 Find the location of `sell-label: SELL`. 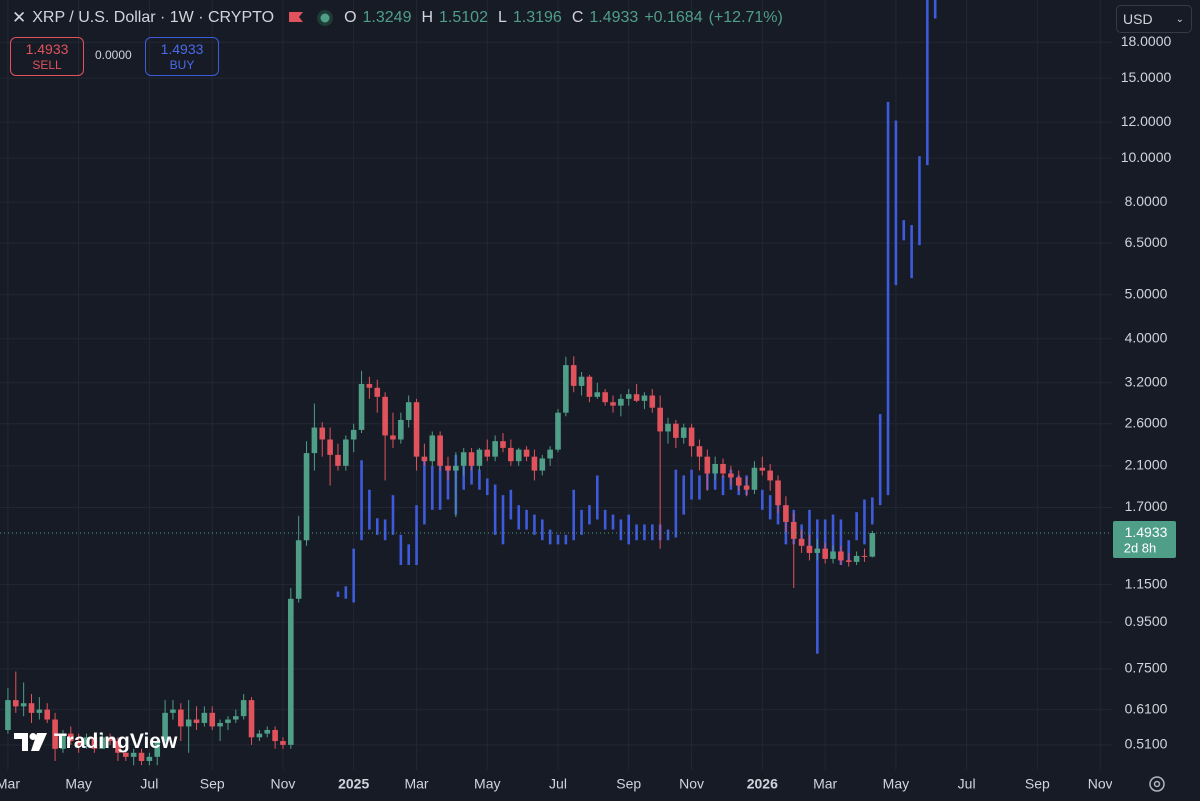

sell-label: SELL is located at coordinates (47, 64).